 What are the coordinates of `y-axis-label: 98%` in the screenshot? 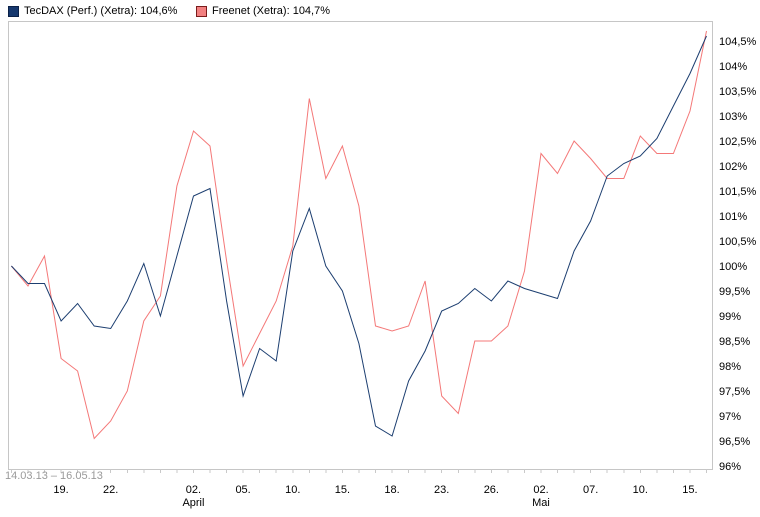 It's located at (730, 367).